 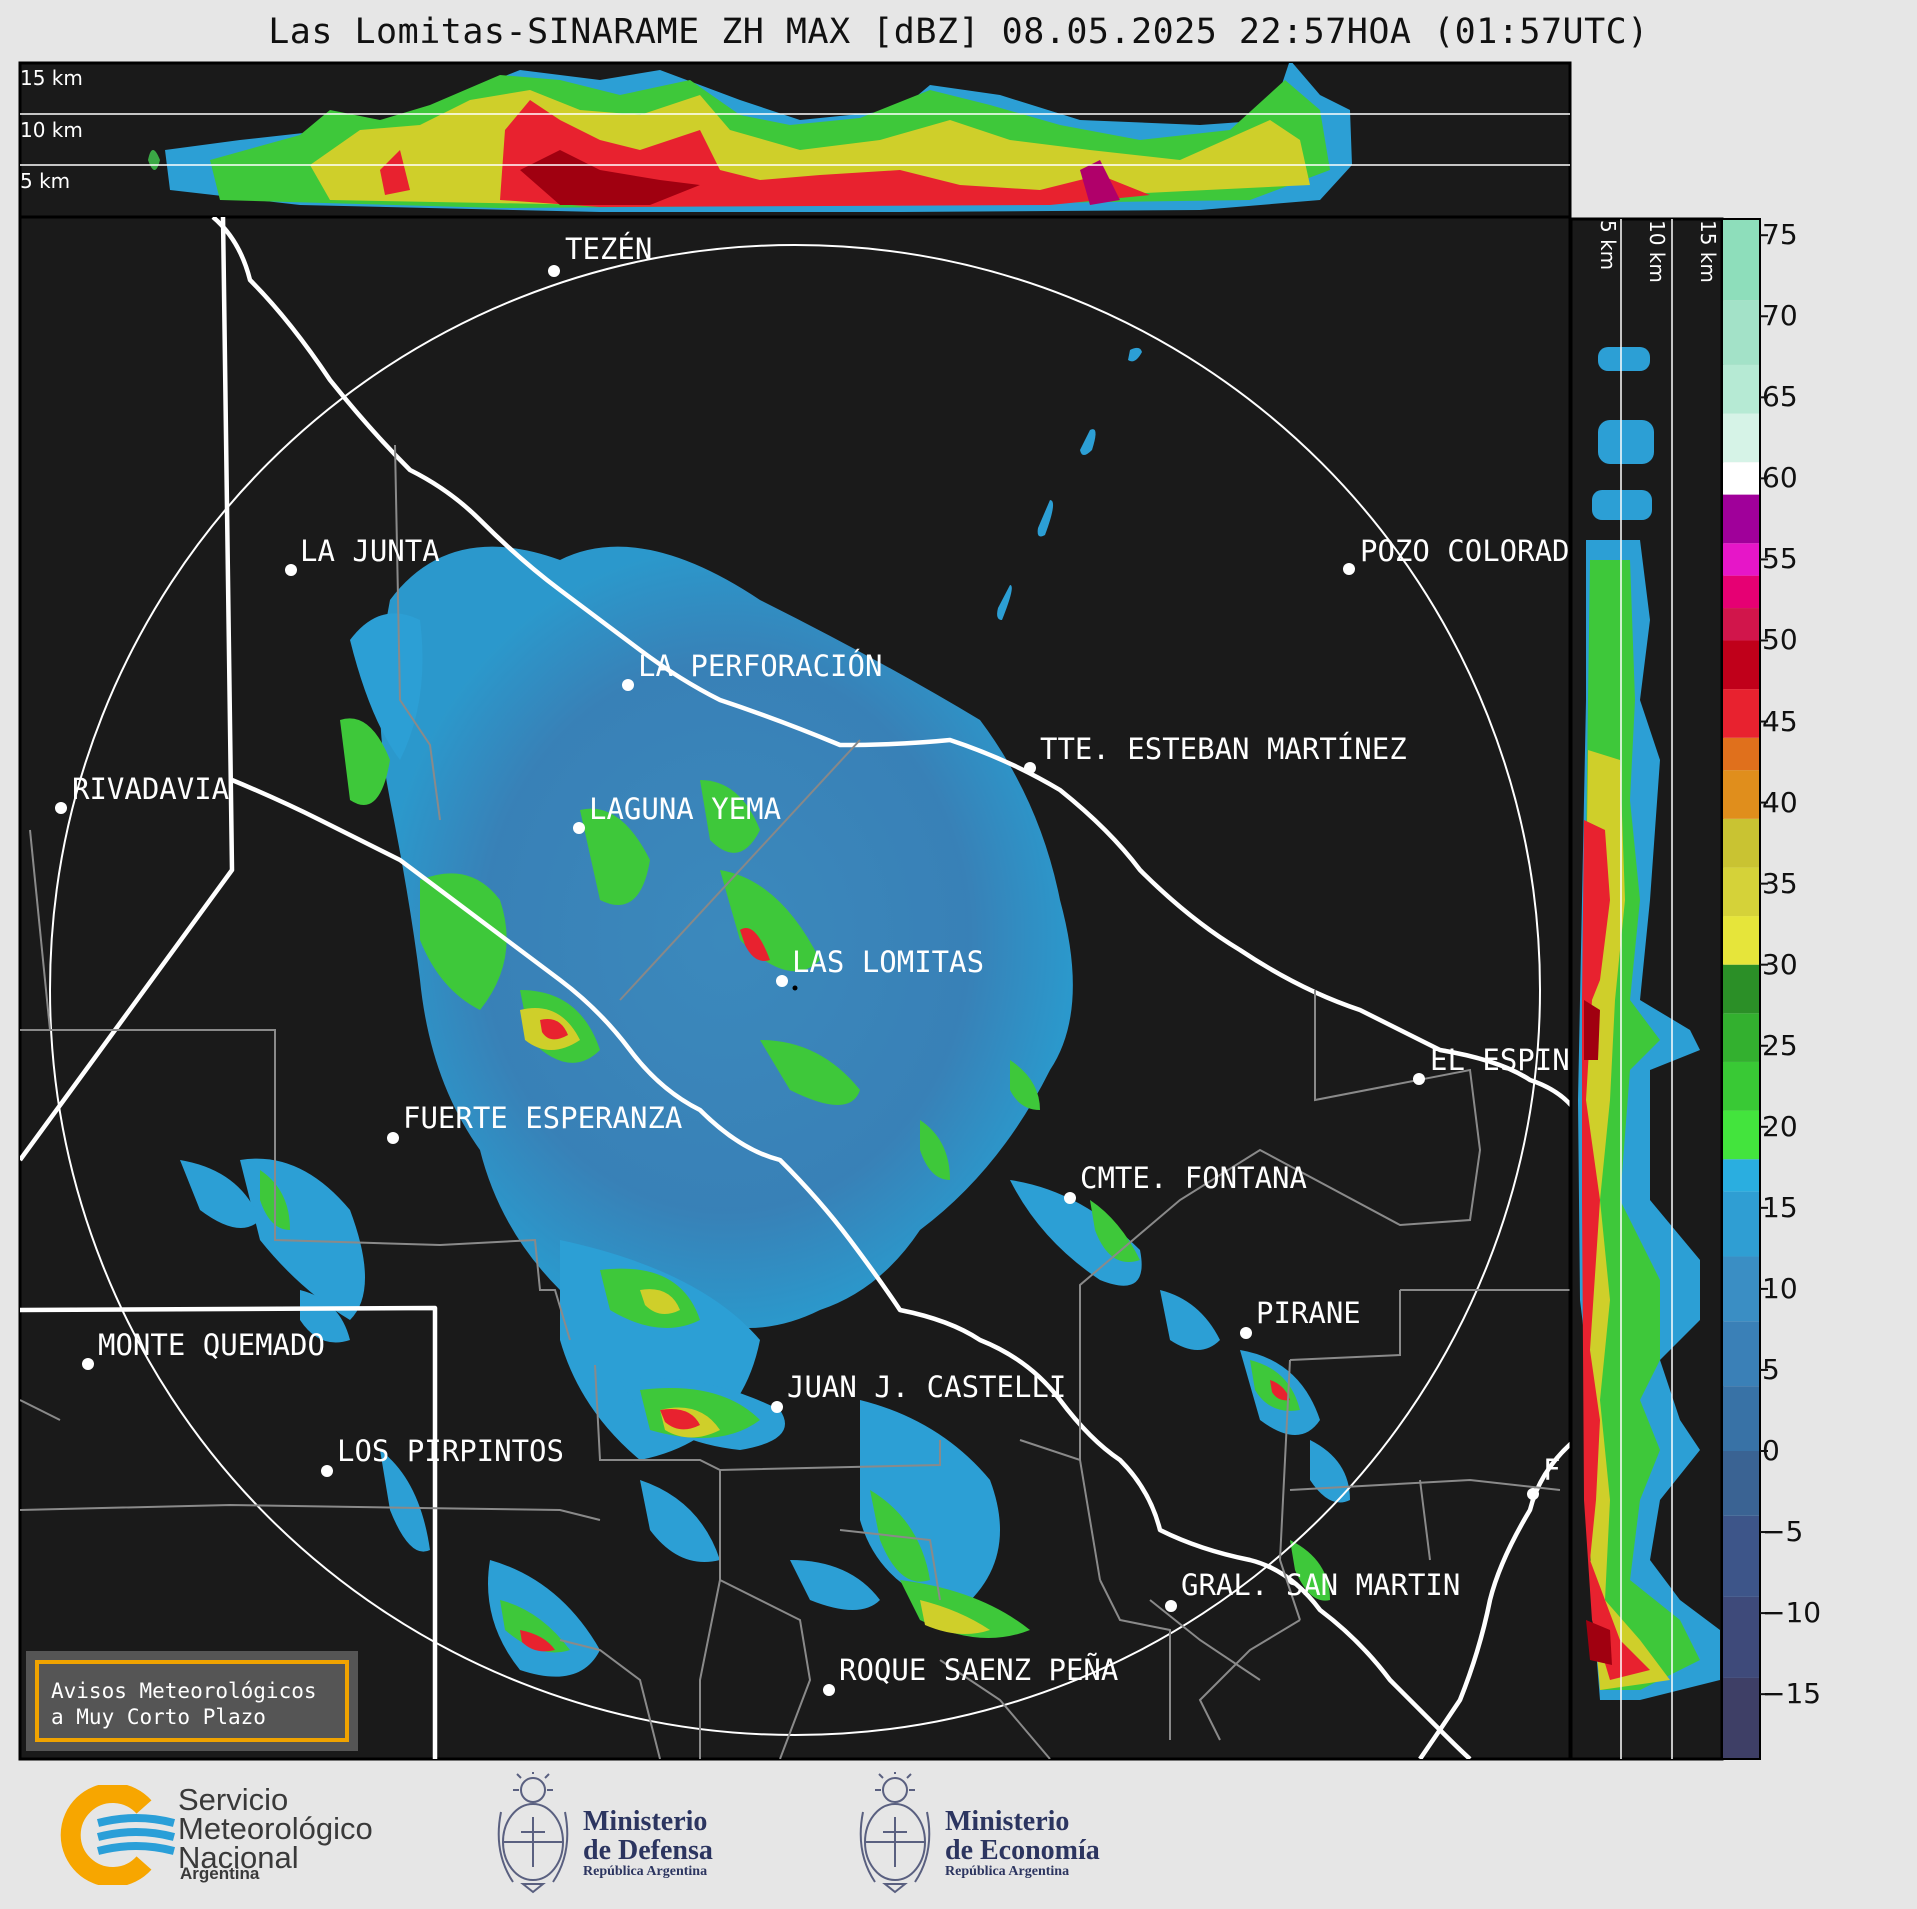 I want to click on coat-of-arms-icon, so click(x=895, y=1833).